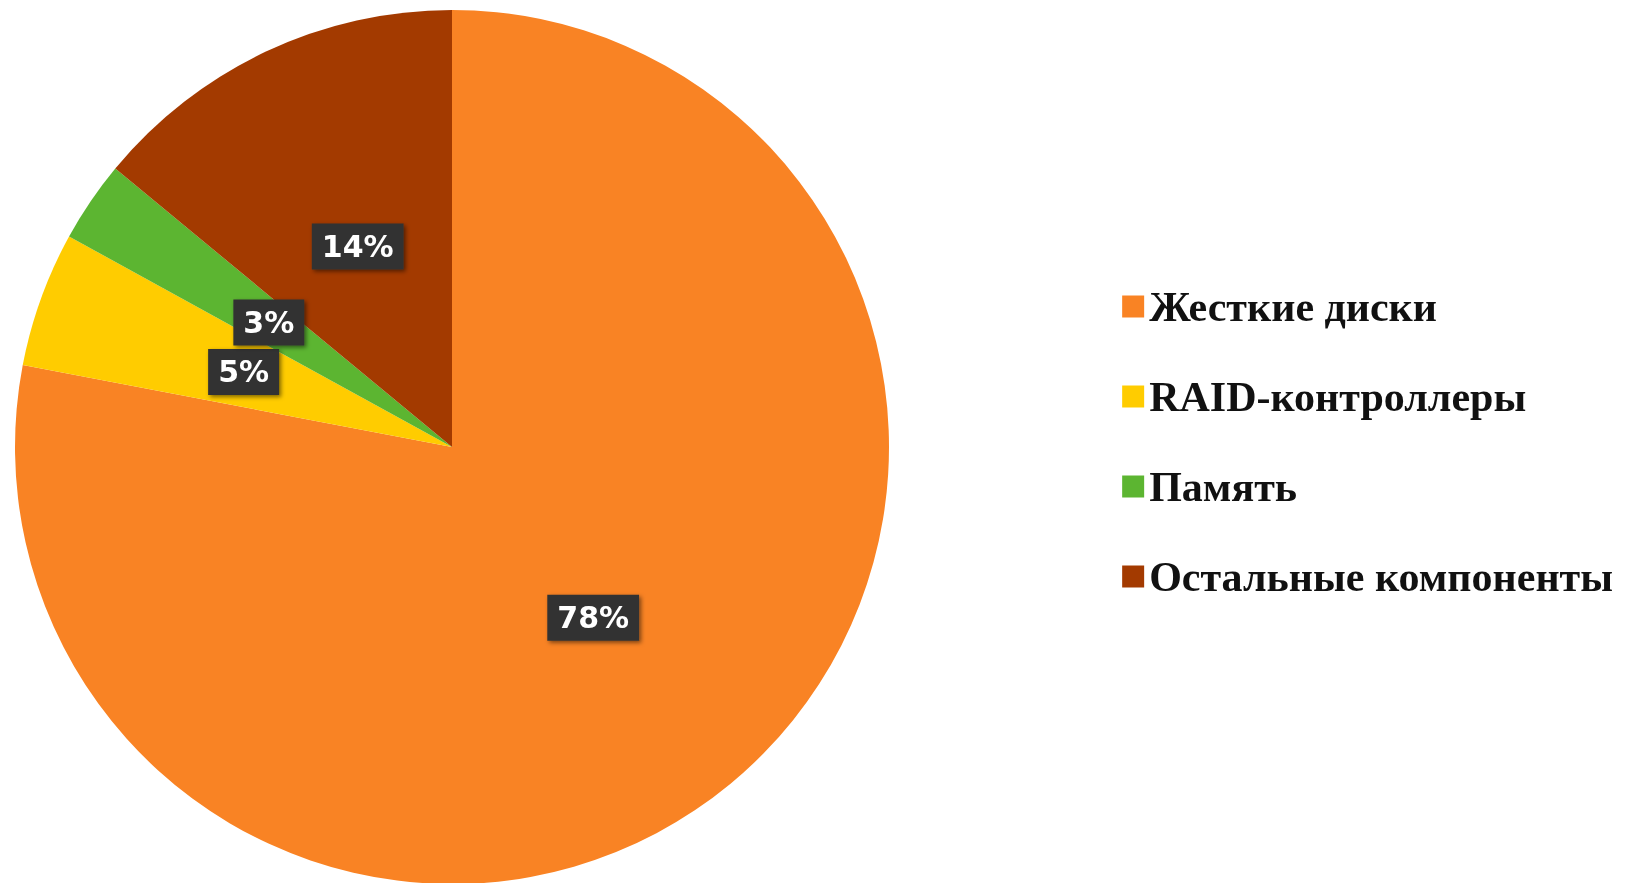 The image size is (1648, 883). Describe the element at coordinates (1293, 306) in the screenshot. I see `legend-label: Жесткие диски` at that location.